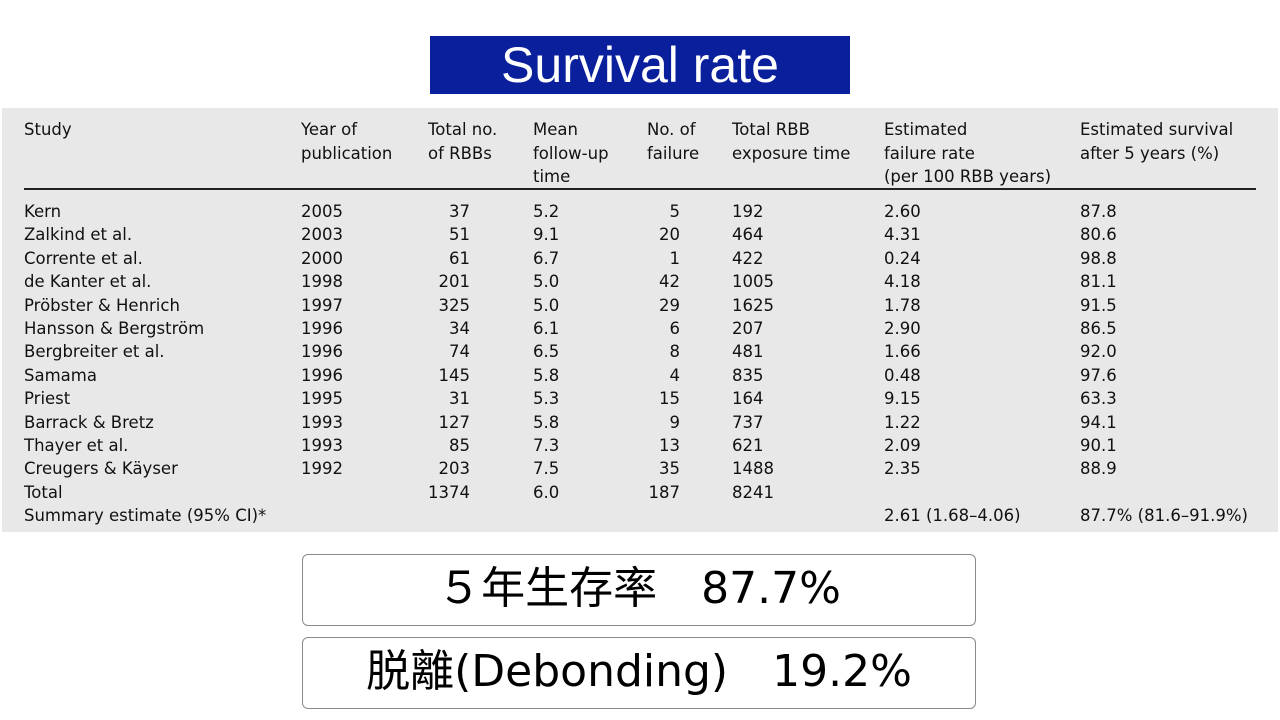 This screenshot has width=1280, height=720. Describe the element at coordinates (1098, 305) in the screenshot. I see `cell-survival: 91.5` at that location.